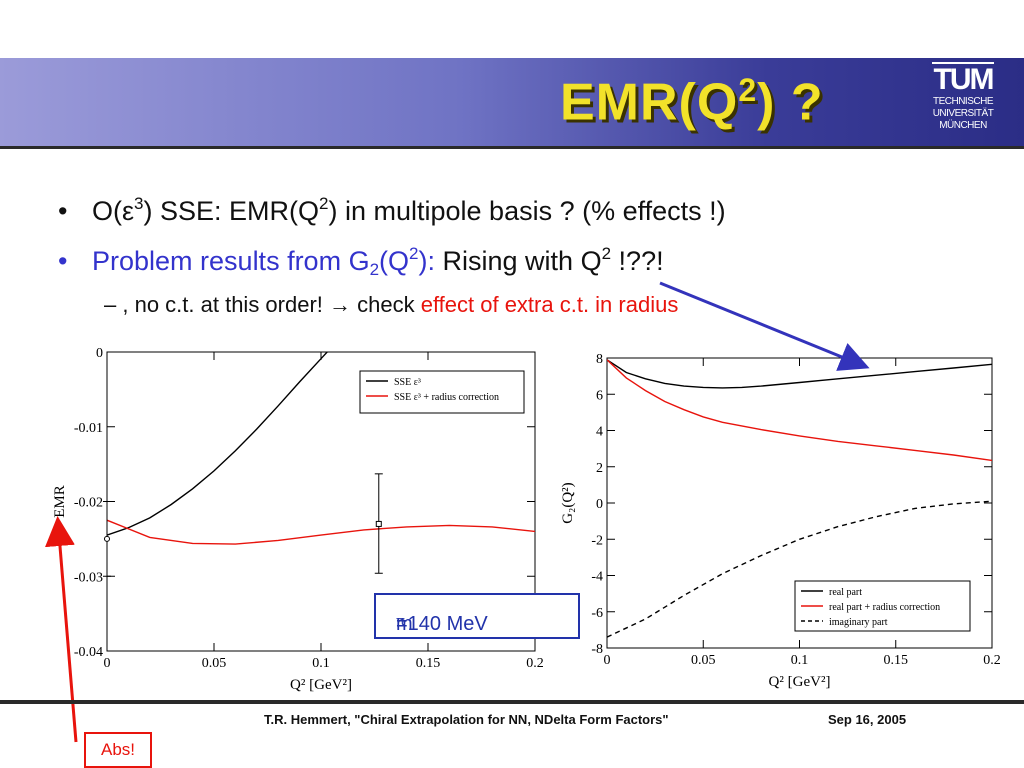  I want to click on g2-legend, so click(882, 606).